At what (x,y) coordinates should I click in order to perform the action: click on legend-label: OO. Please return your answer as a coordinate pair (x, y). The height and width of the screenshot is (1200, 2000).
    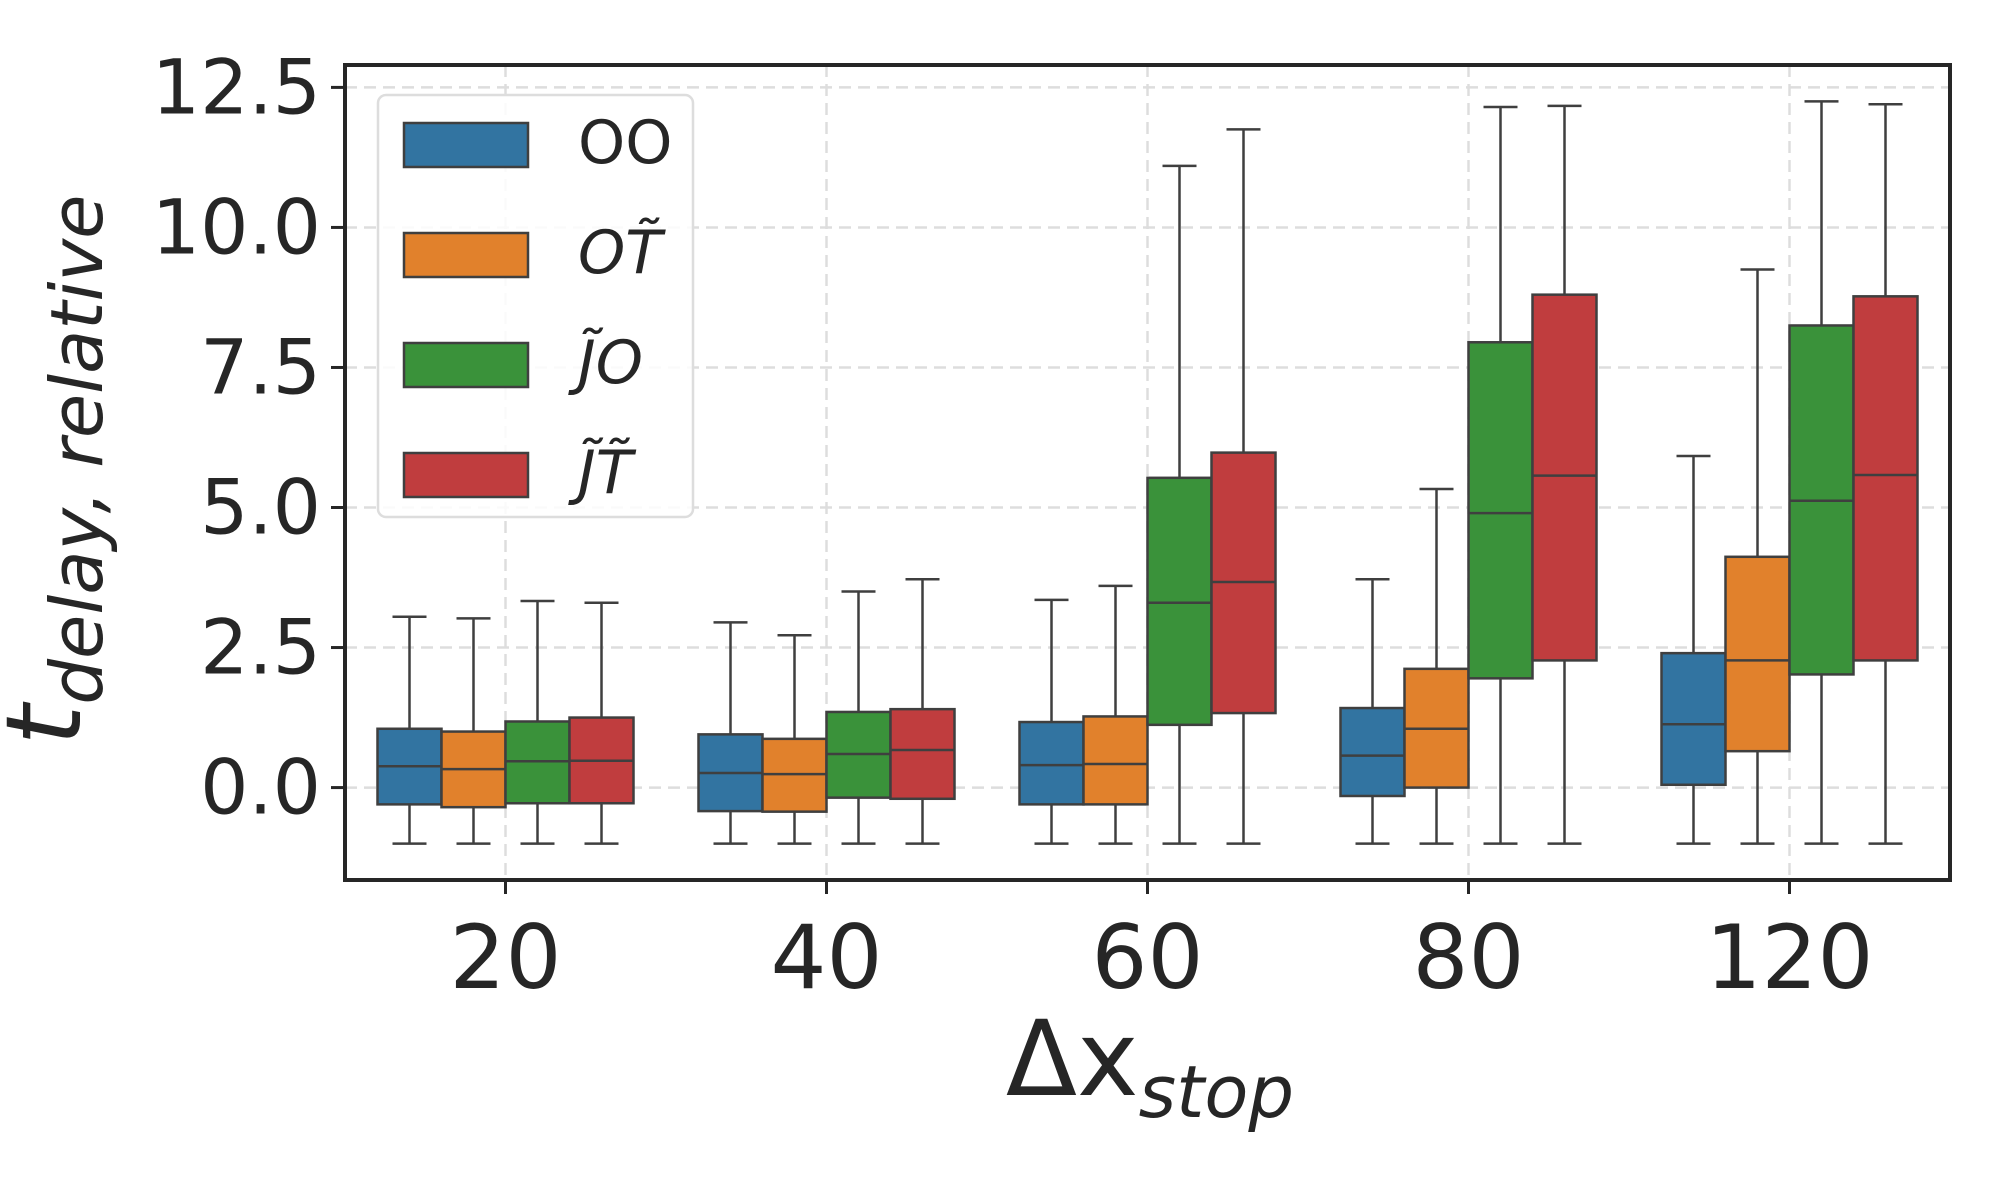
    Looking at the image, I should click on (625, 143).